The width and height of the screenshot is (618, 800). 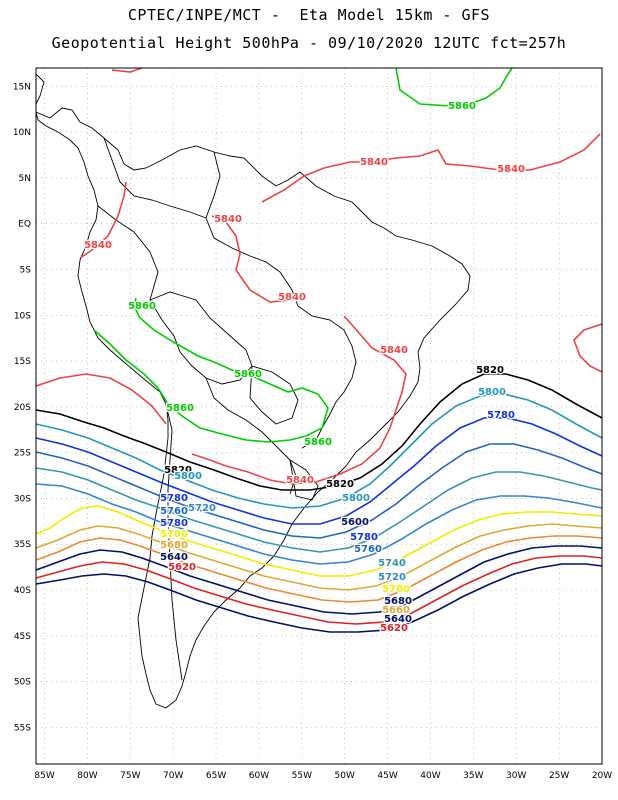 What do you see at coordinates (22, 316) in the screenshot?
I see `lat-tick-label: 10S` at bounding box center [22, 316].